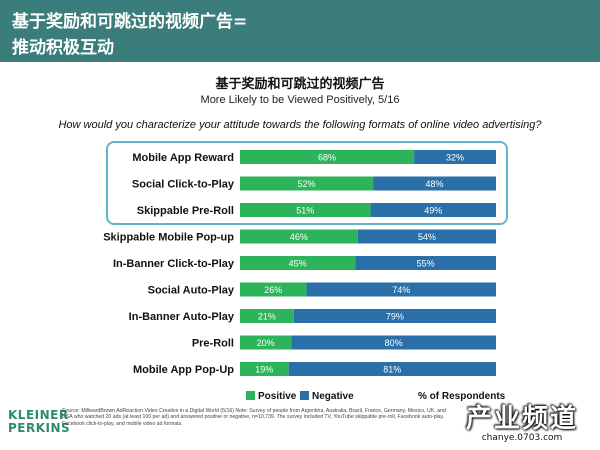  What do you see at coordinates (522, 438) in the screenshot?
I see `watermark-url: chanye.0703.com` at bounding box center [522, 438].